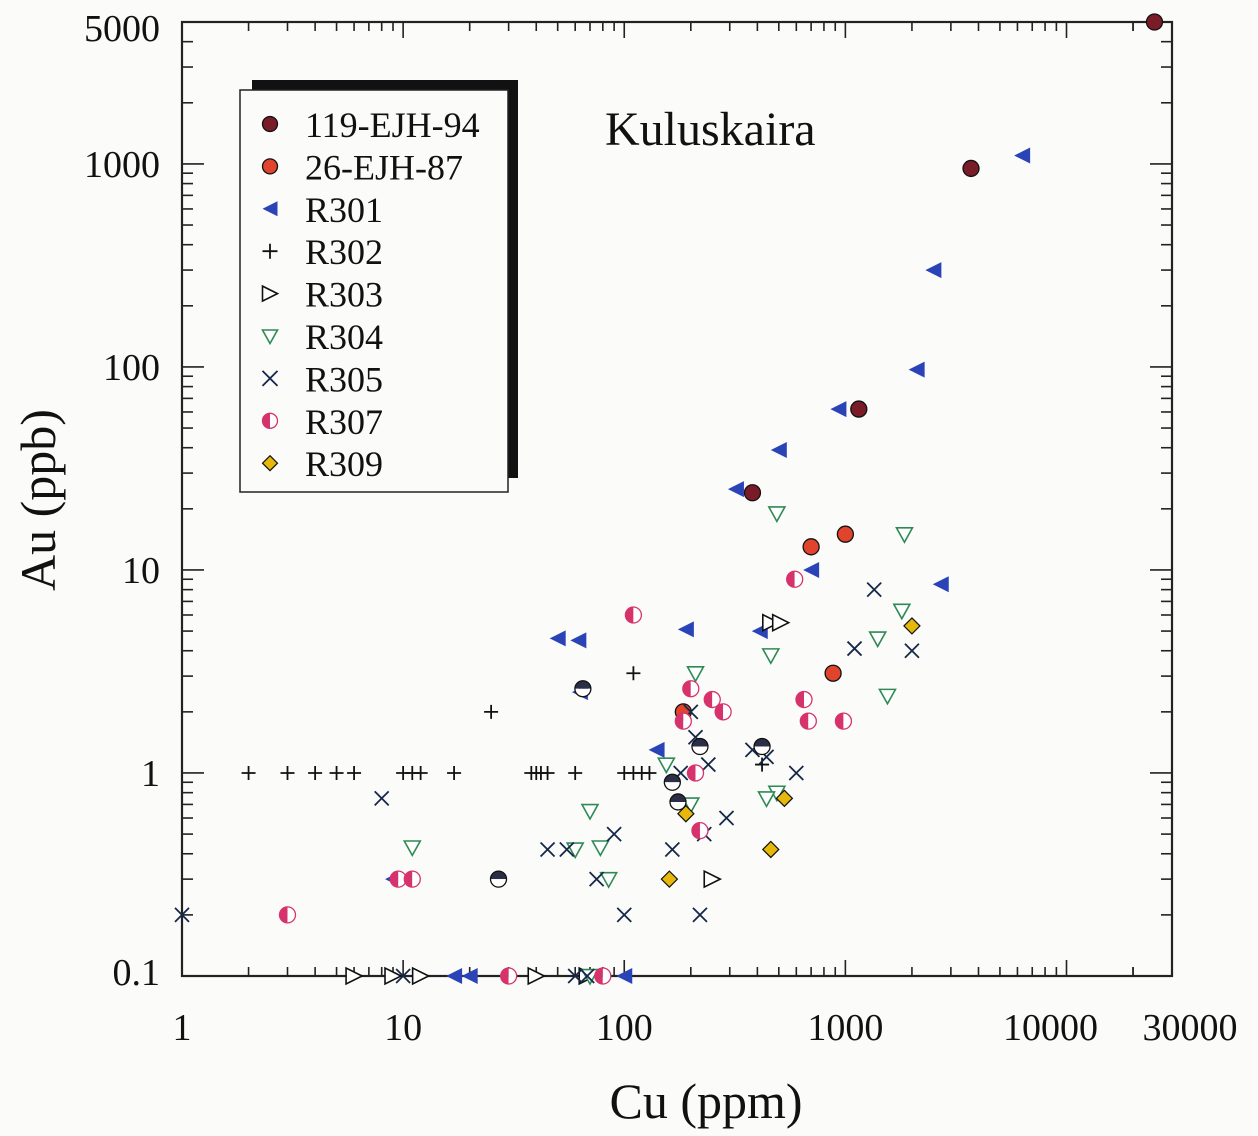 The image size is (1258, 1136). I want to click on x-tick-label: 10, so click(403, 1028).